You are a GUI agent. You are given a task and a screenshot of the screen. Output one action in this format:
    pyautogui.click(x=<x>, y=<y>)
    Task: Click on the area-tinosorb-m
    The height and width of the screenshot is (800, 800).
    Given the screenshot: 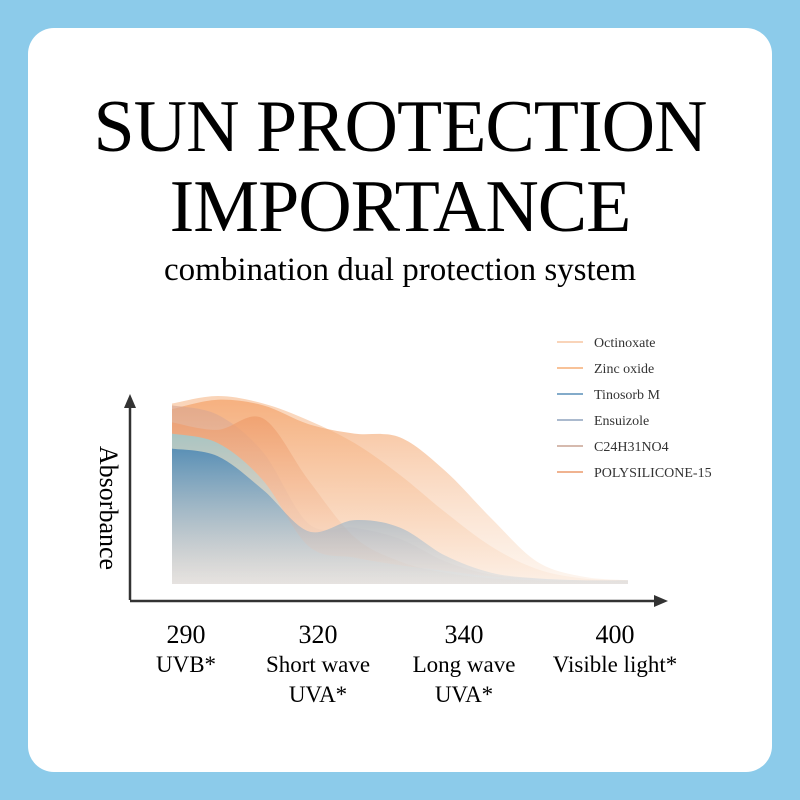 What is the action you would take?
    pyautogui.click(x=400, y=516)
    